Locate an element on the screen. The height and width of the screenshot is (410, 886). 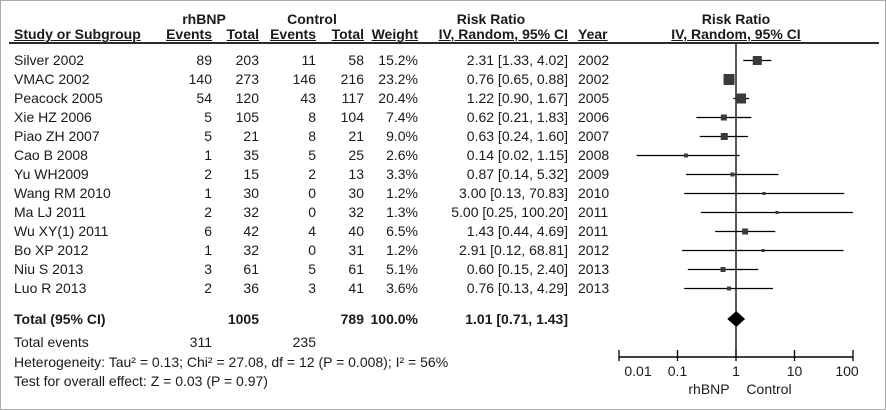
ci-text: 1.22 [0.90, 1.67] is located at coordinates (517, 98).